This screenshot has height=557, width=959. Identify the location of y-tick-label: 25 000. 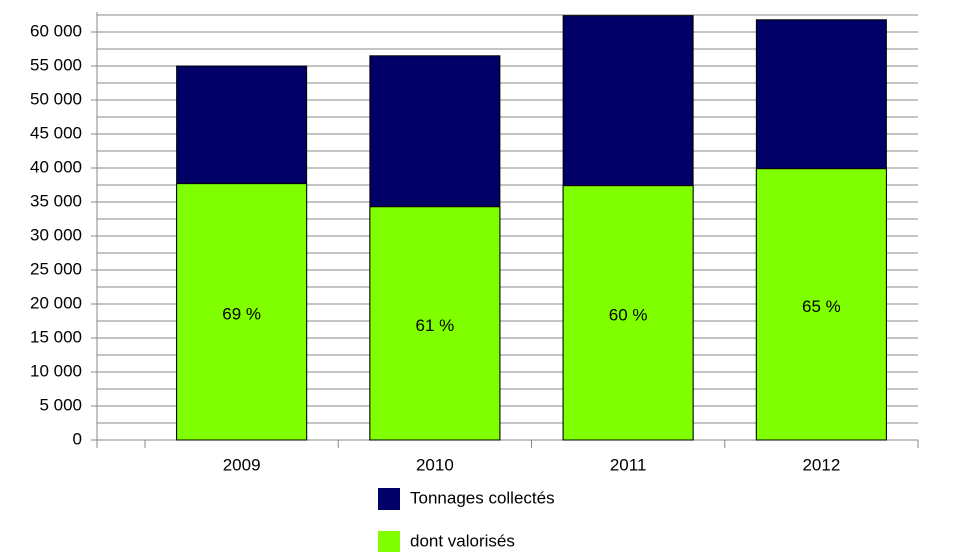
(56, 268).